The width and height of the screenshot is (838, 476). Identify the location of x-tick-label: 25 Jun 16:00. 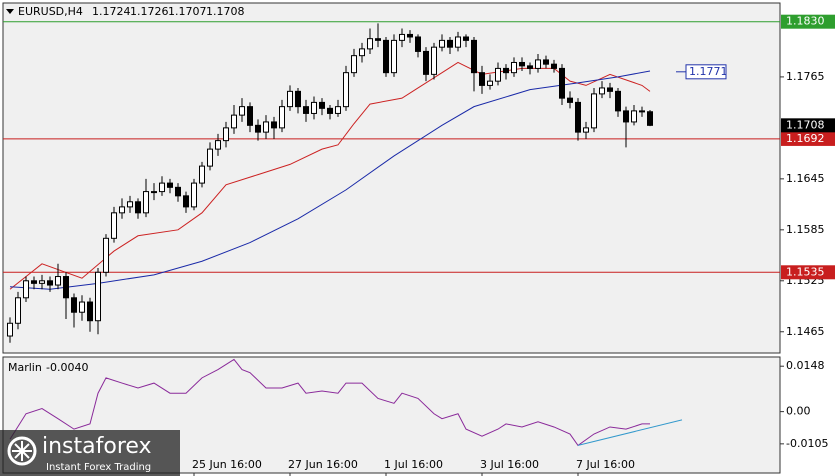
(227, 464).